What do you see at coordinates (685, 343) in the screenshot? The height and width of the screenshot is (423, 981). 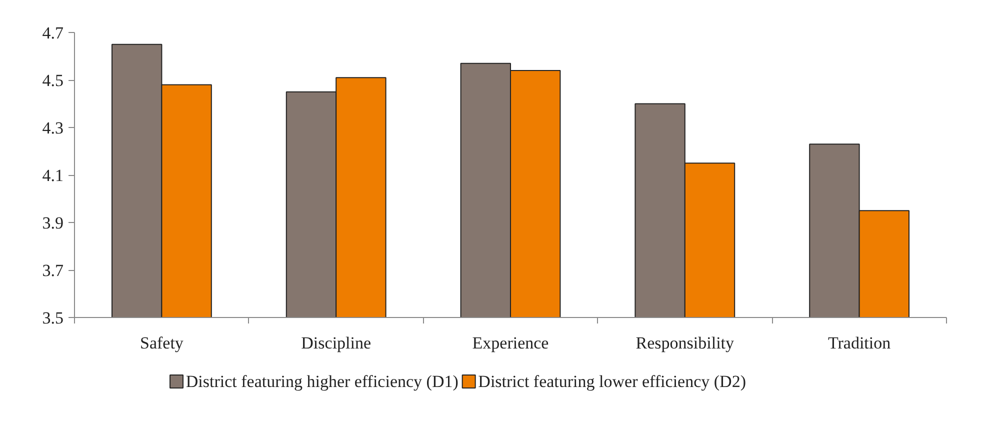 I see `x-tick-label: Responsibility` at bounding box center [685, 343].